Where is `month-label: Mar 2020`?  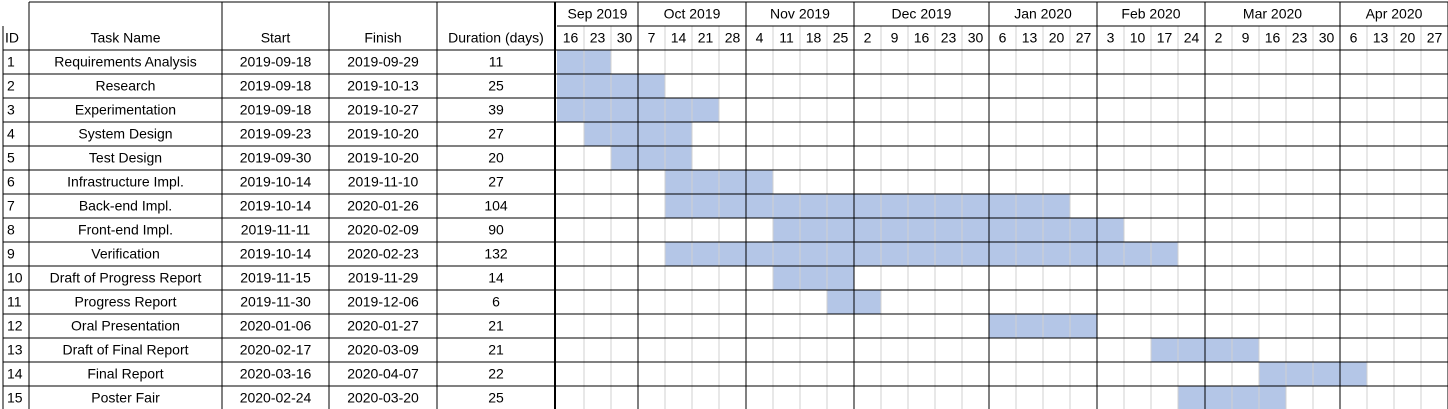 month-label: Mar 2020 is located at coordinates (1272, 14).